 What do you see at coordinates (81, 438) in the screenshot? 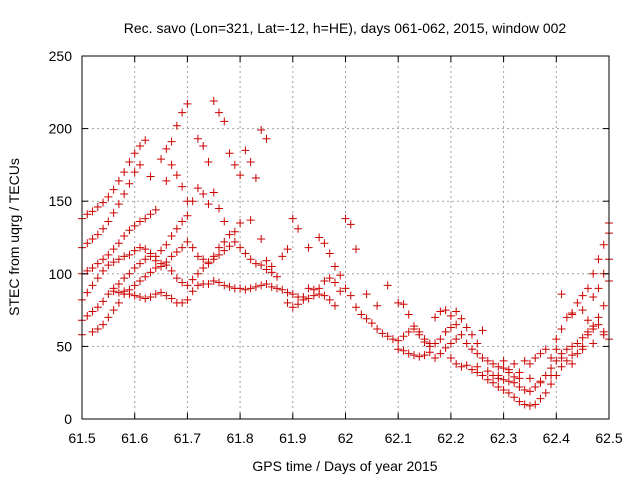
I see `x-tick-label: 61.5` at bounding box center [81, 438].